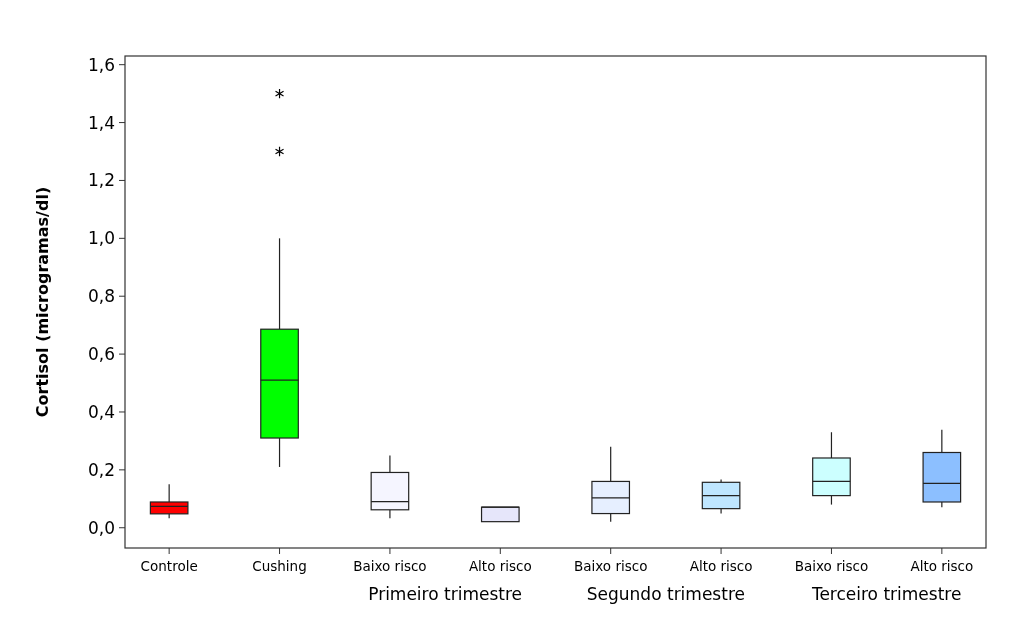 The width and height of the screenshot is (1012, 617). I want to click on text: Segundo trimestre, so click(665, 594).